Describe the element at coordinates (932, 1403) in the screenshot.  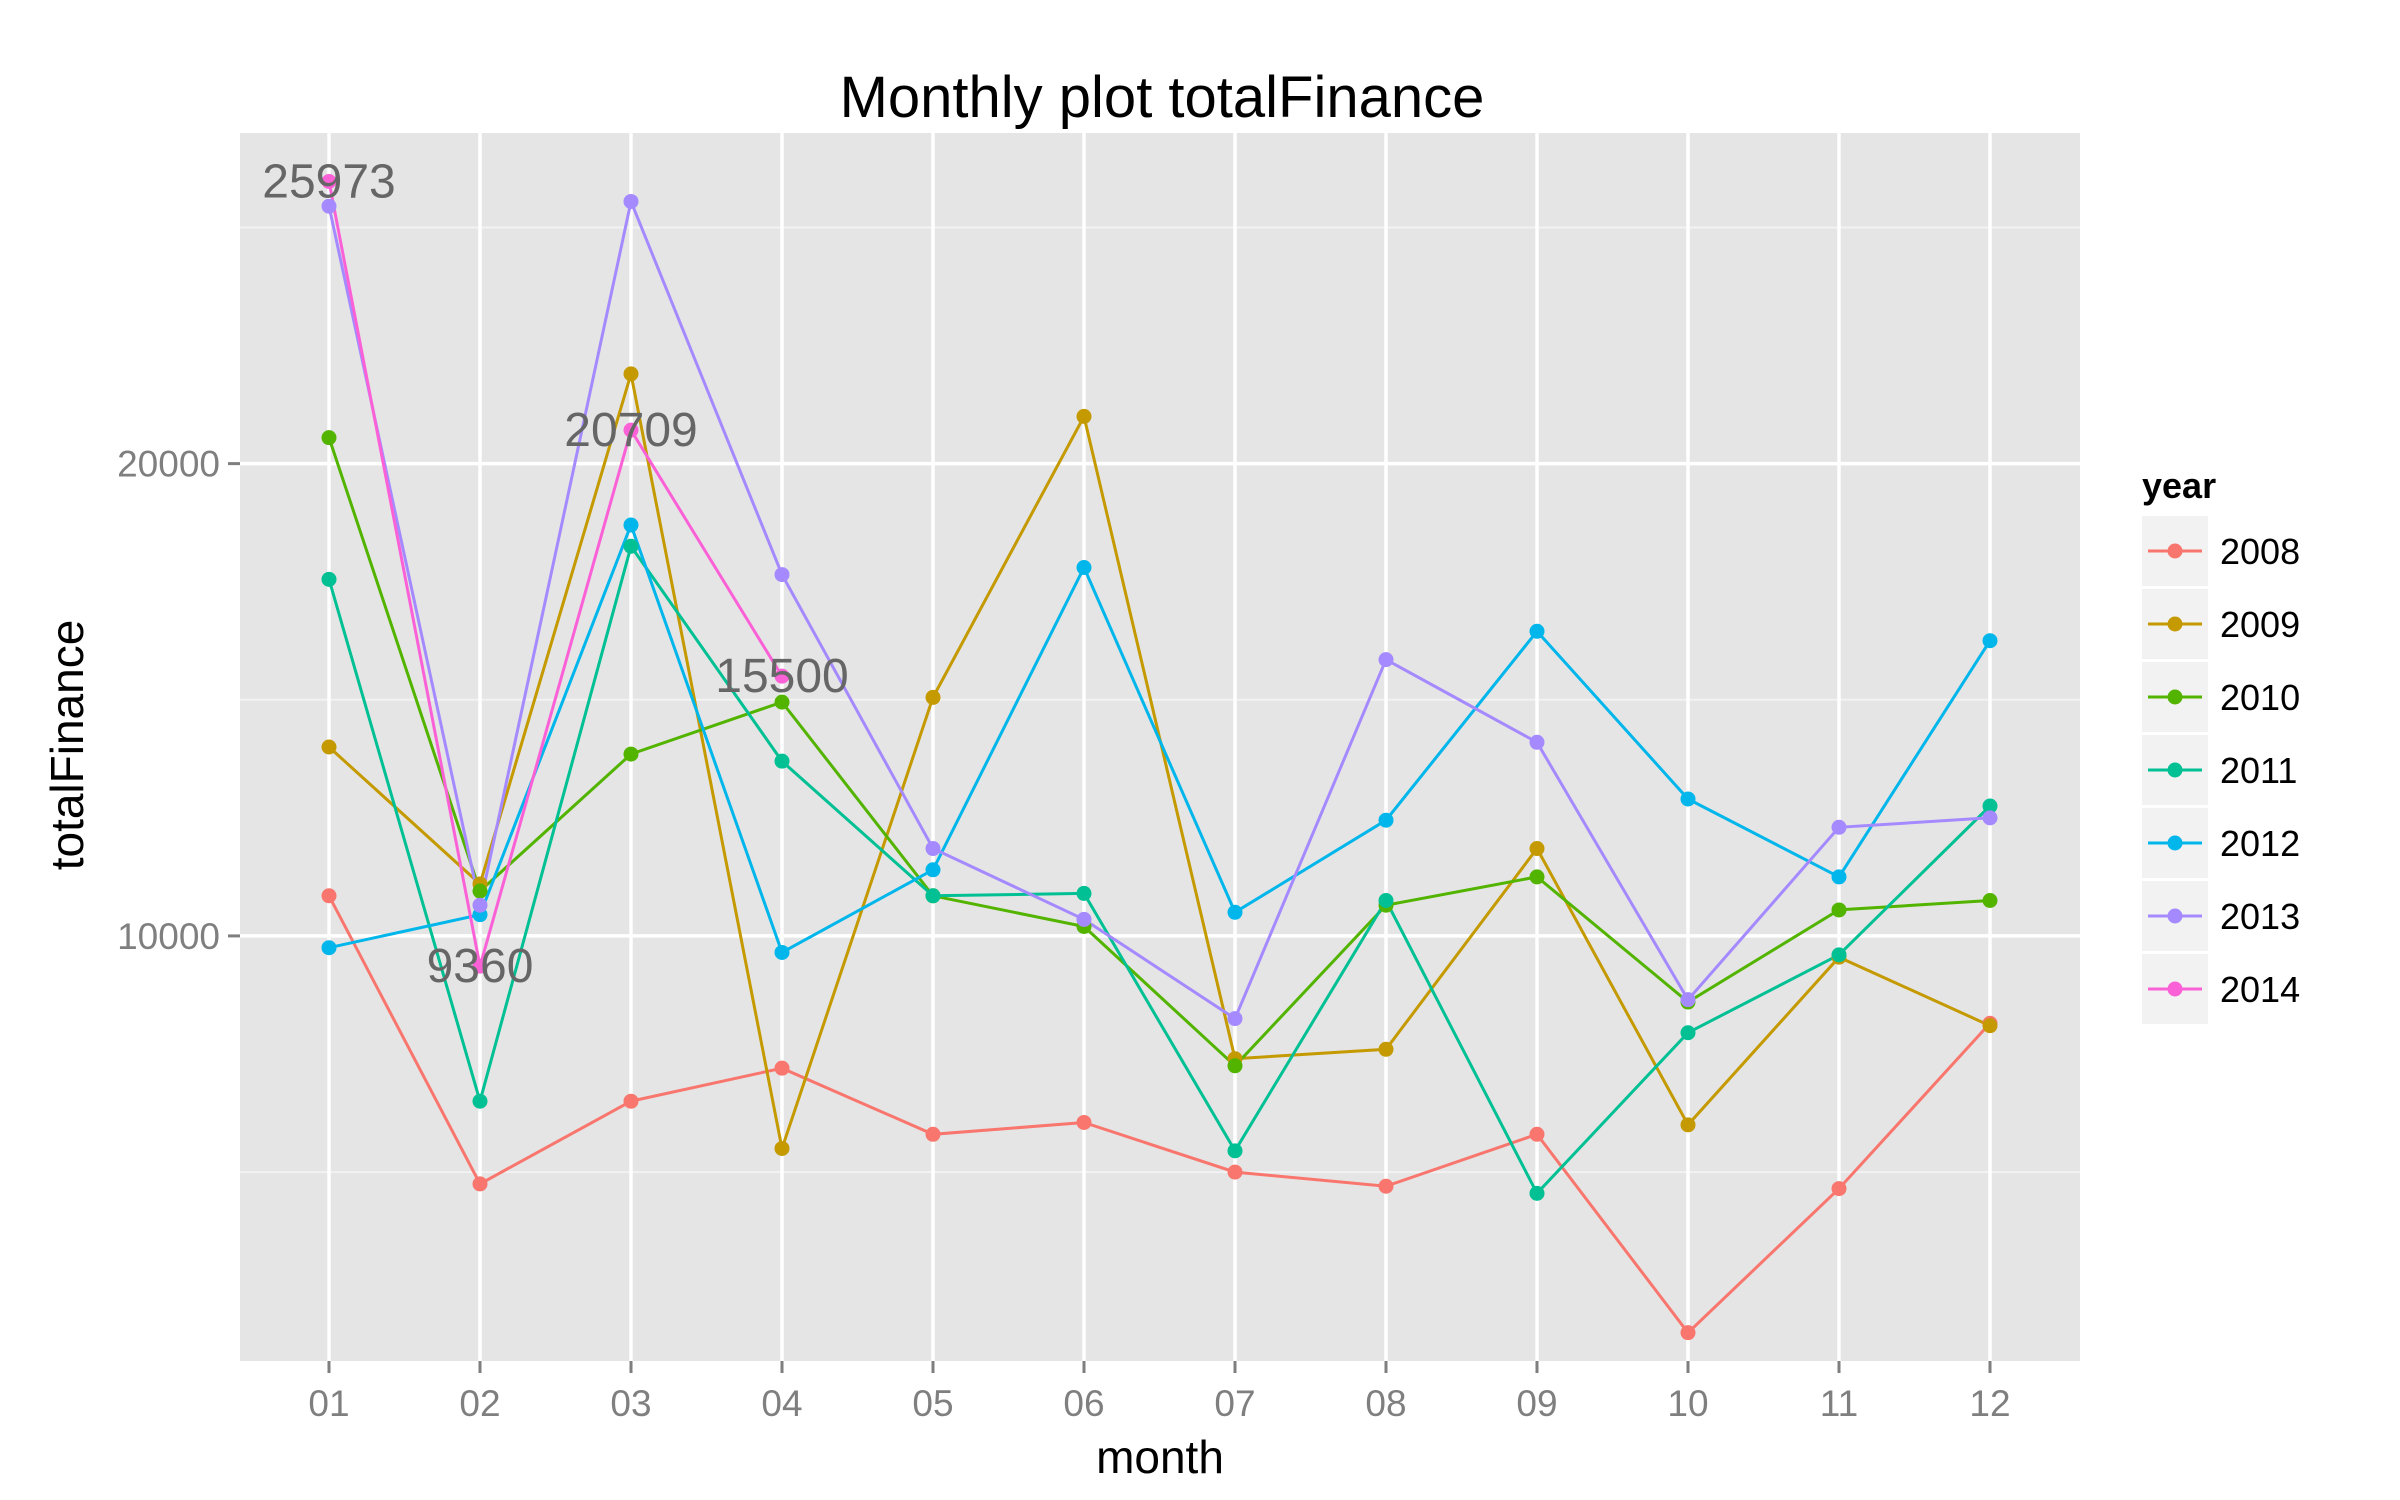
I see `x-tick-label: 05` at that location.